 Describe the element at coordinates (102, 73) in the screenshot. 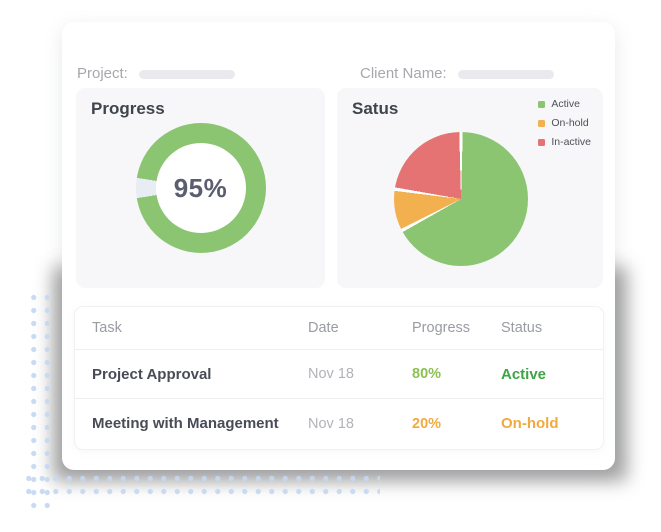

I see `project-label: Project:` at that location.